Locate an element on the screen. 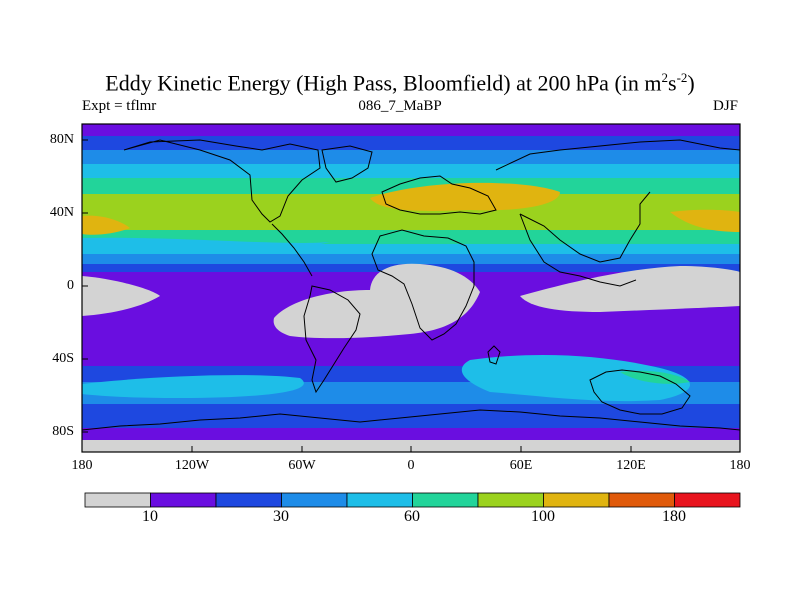 The width and height of the screenshot is (800, 600). storm-track-max-east is located at coordinates (705, 220).